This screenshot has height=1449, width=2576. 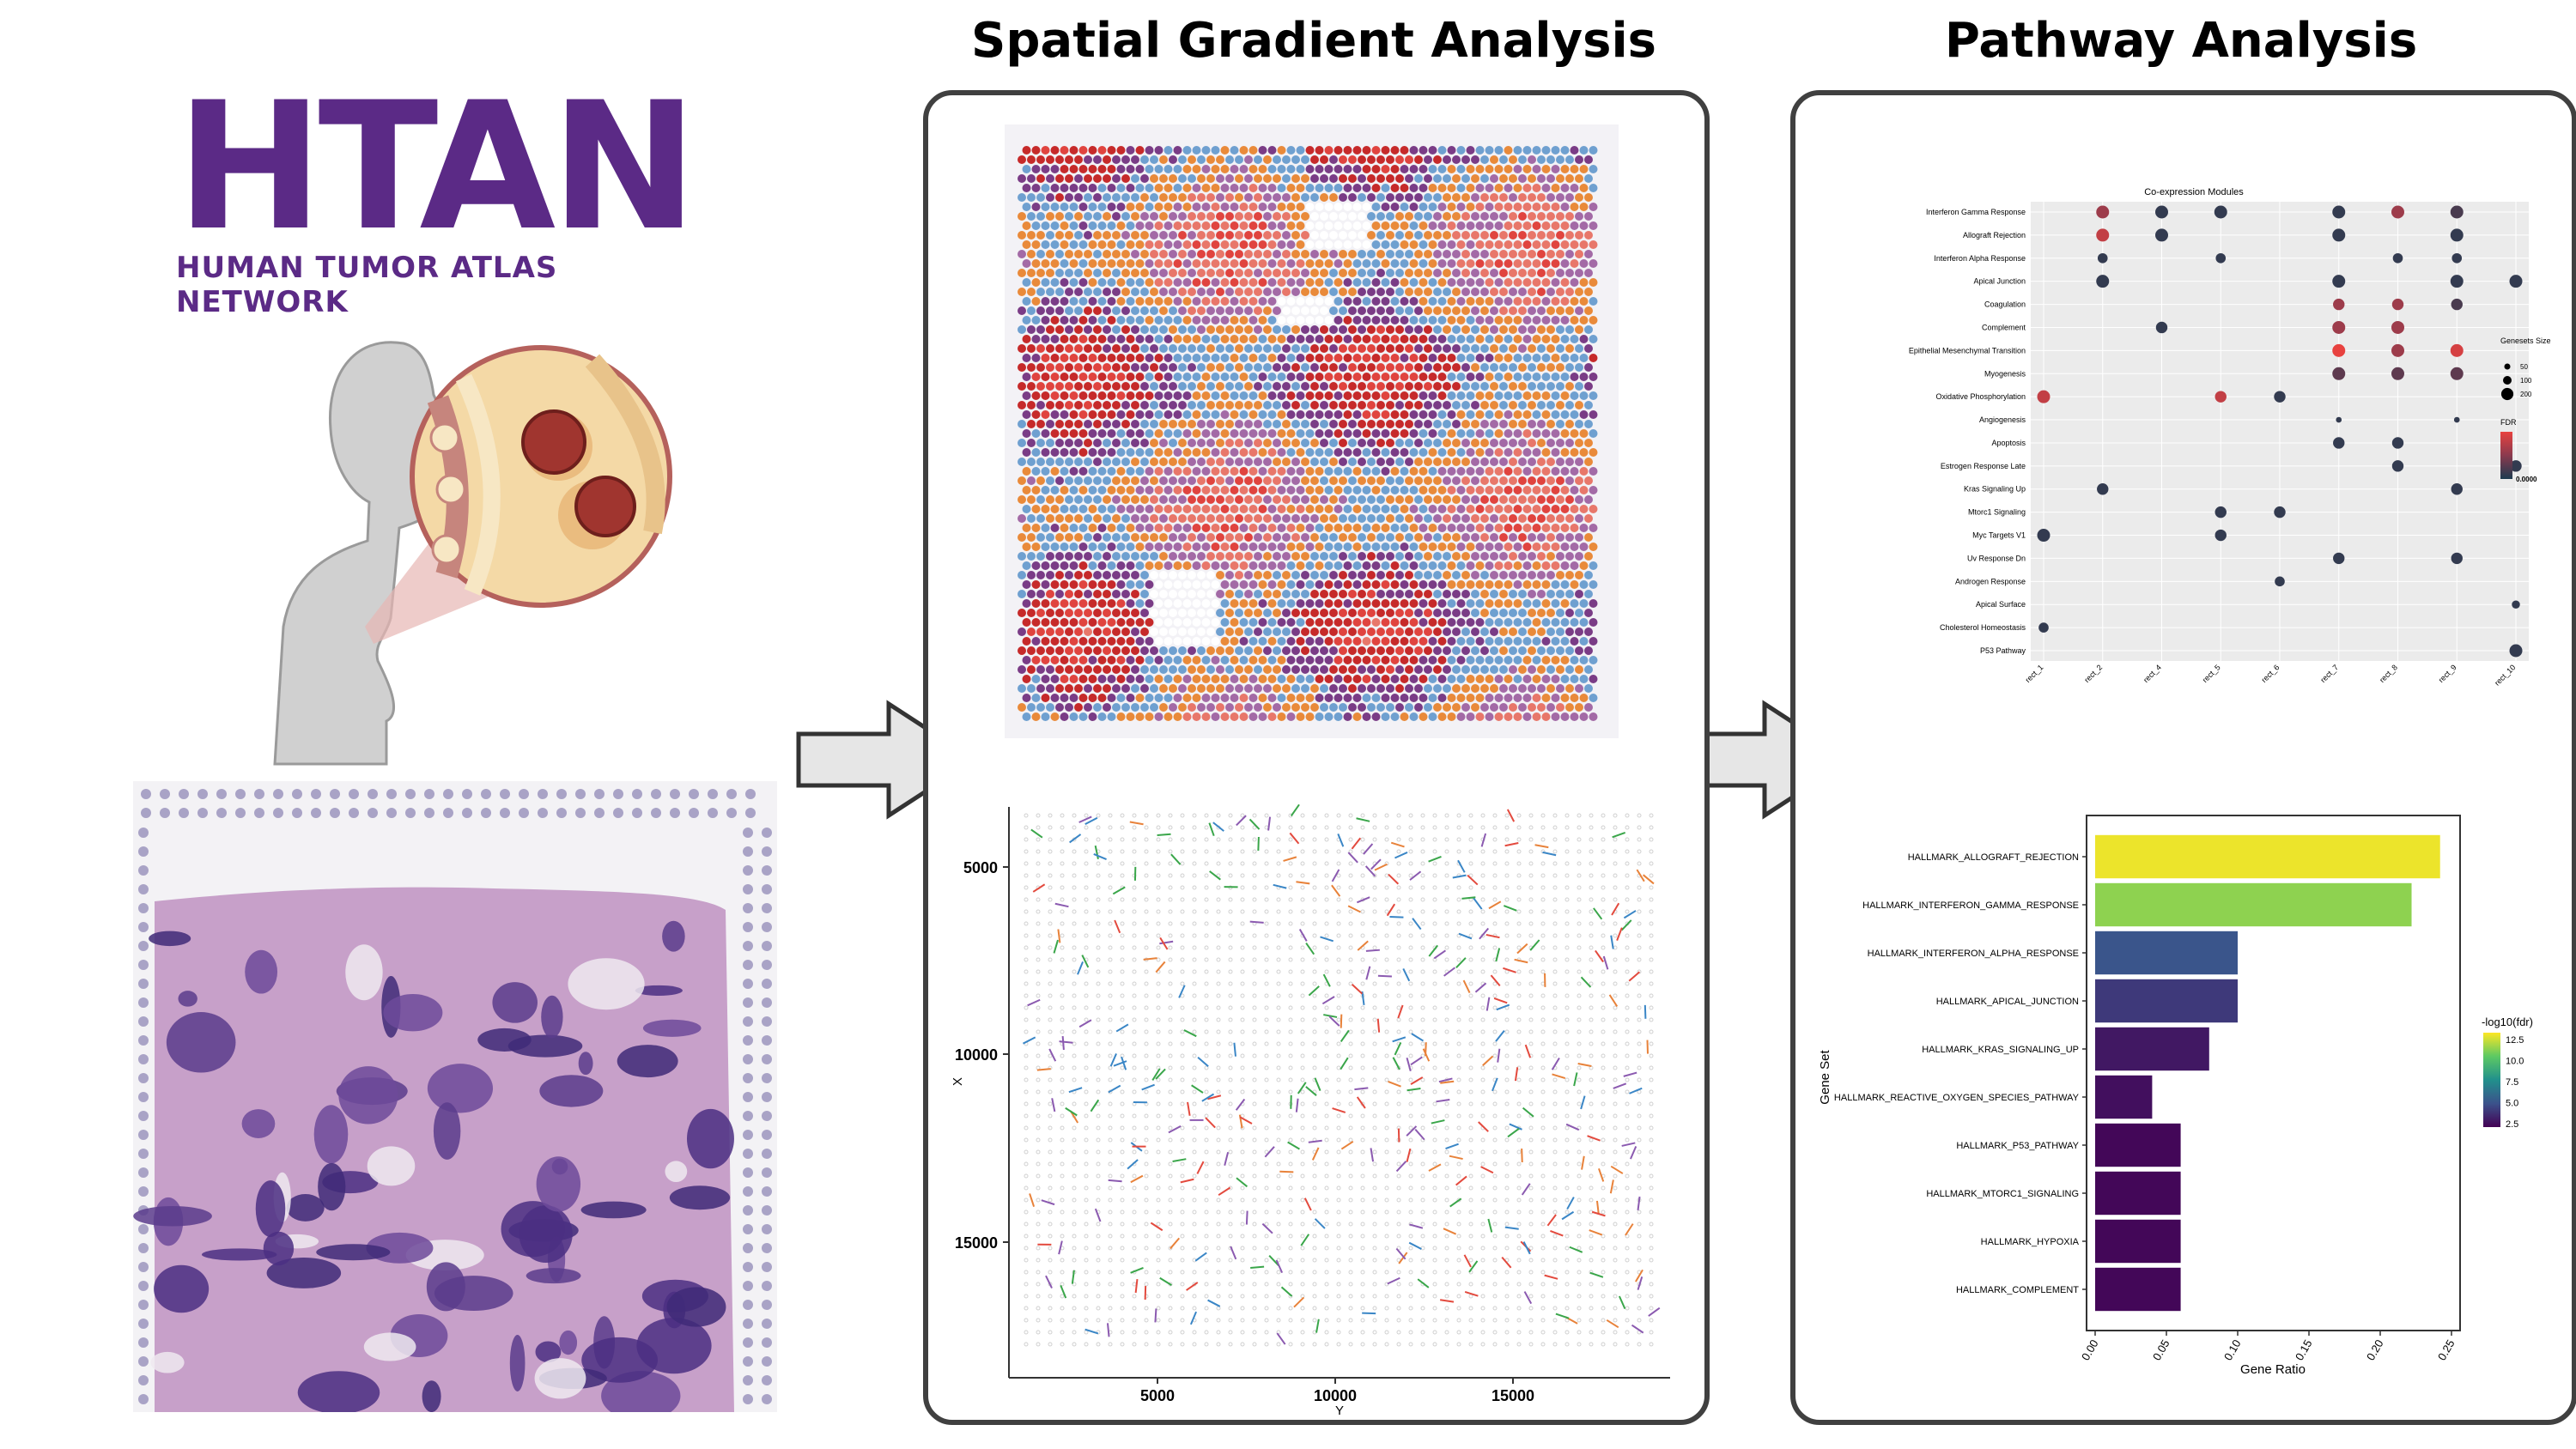 I want to click on dot-x-label: rect_7, so click(x=2329, y=673).